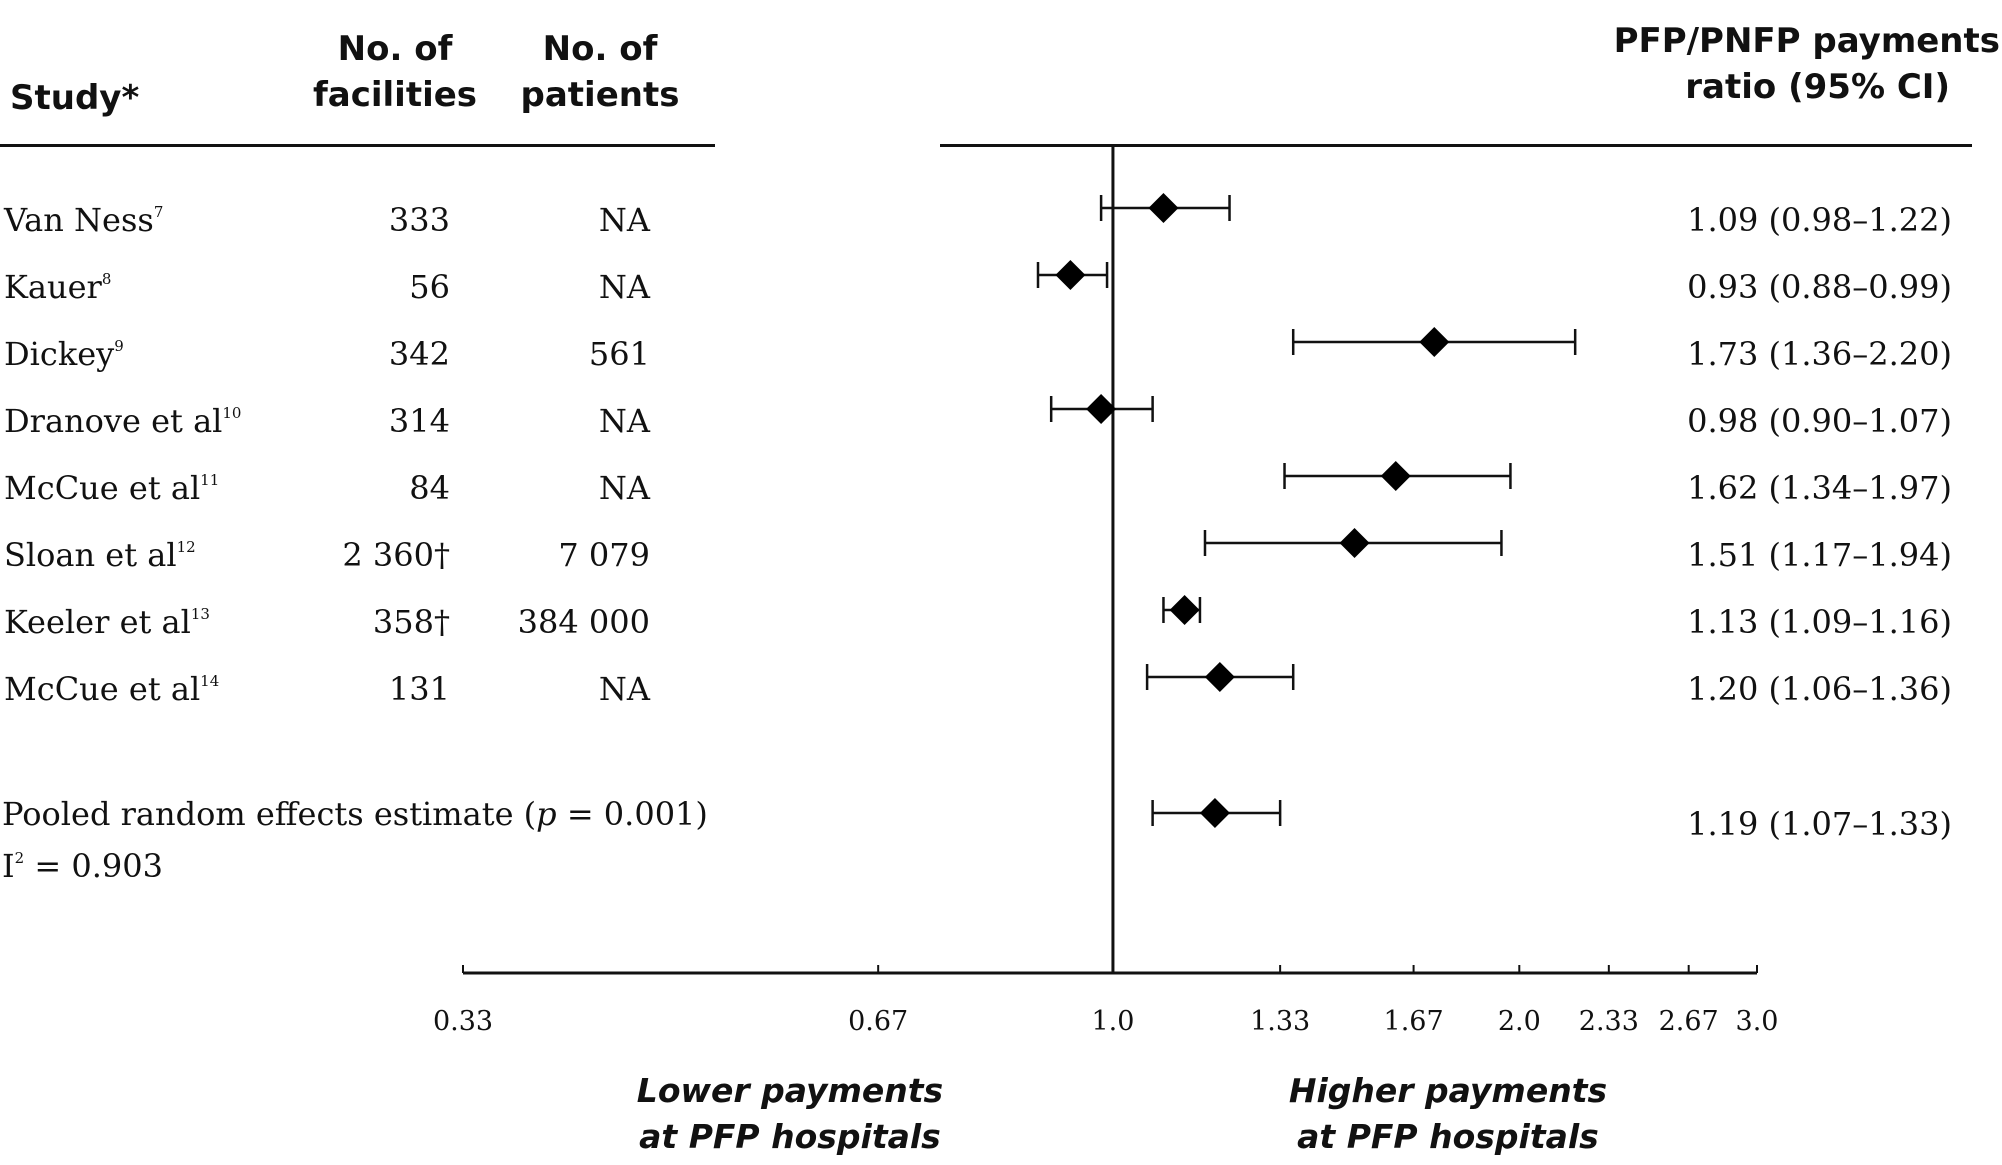 This screenshot has height=1165, width=2002. I want to click on x-tick-label: 0.67, so click(878, 1021).